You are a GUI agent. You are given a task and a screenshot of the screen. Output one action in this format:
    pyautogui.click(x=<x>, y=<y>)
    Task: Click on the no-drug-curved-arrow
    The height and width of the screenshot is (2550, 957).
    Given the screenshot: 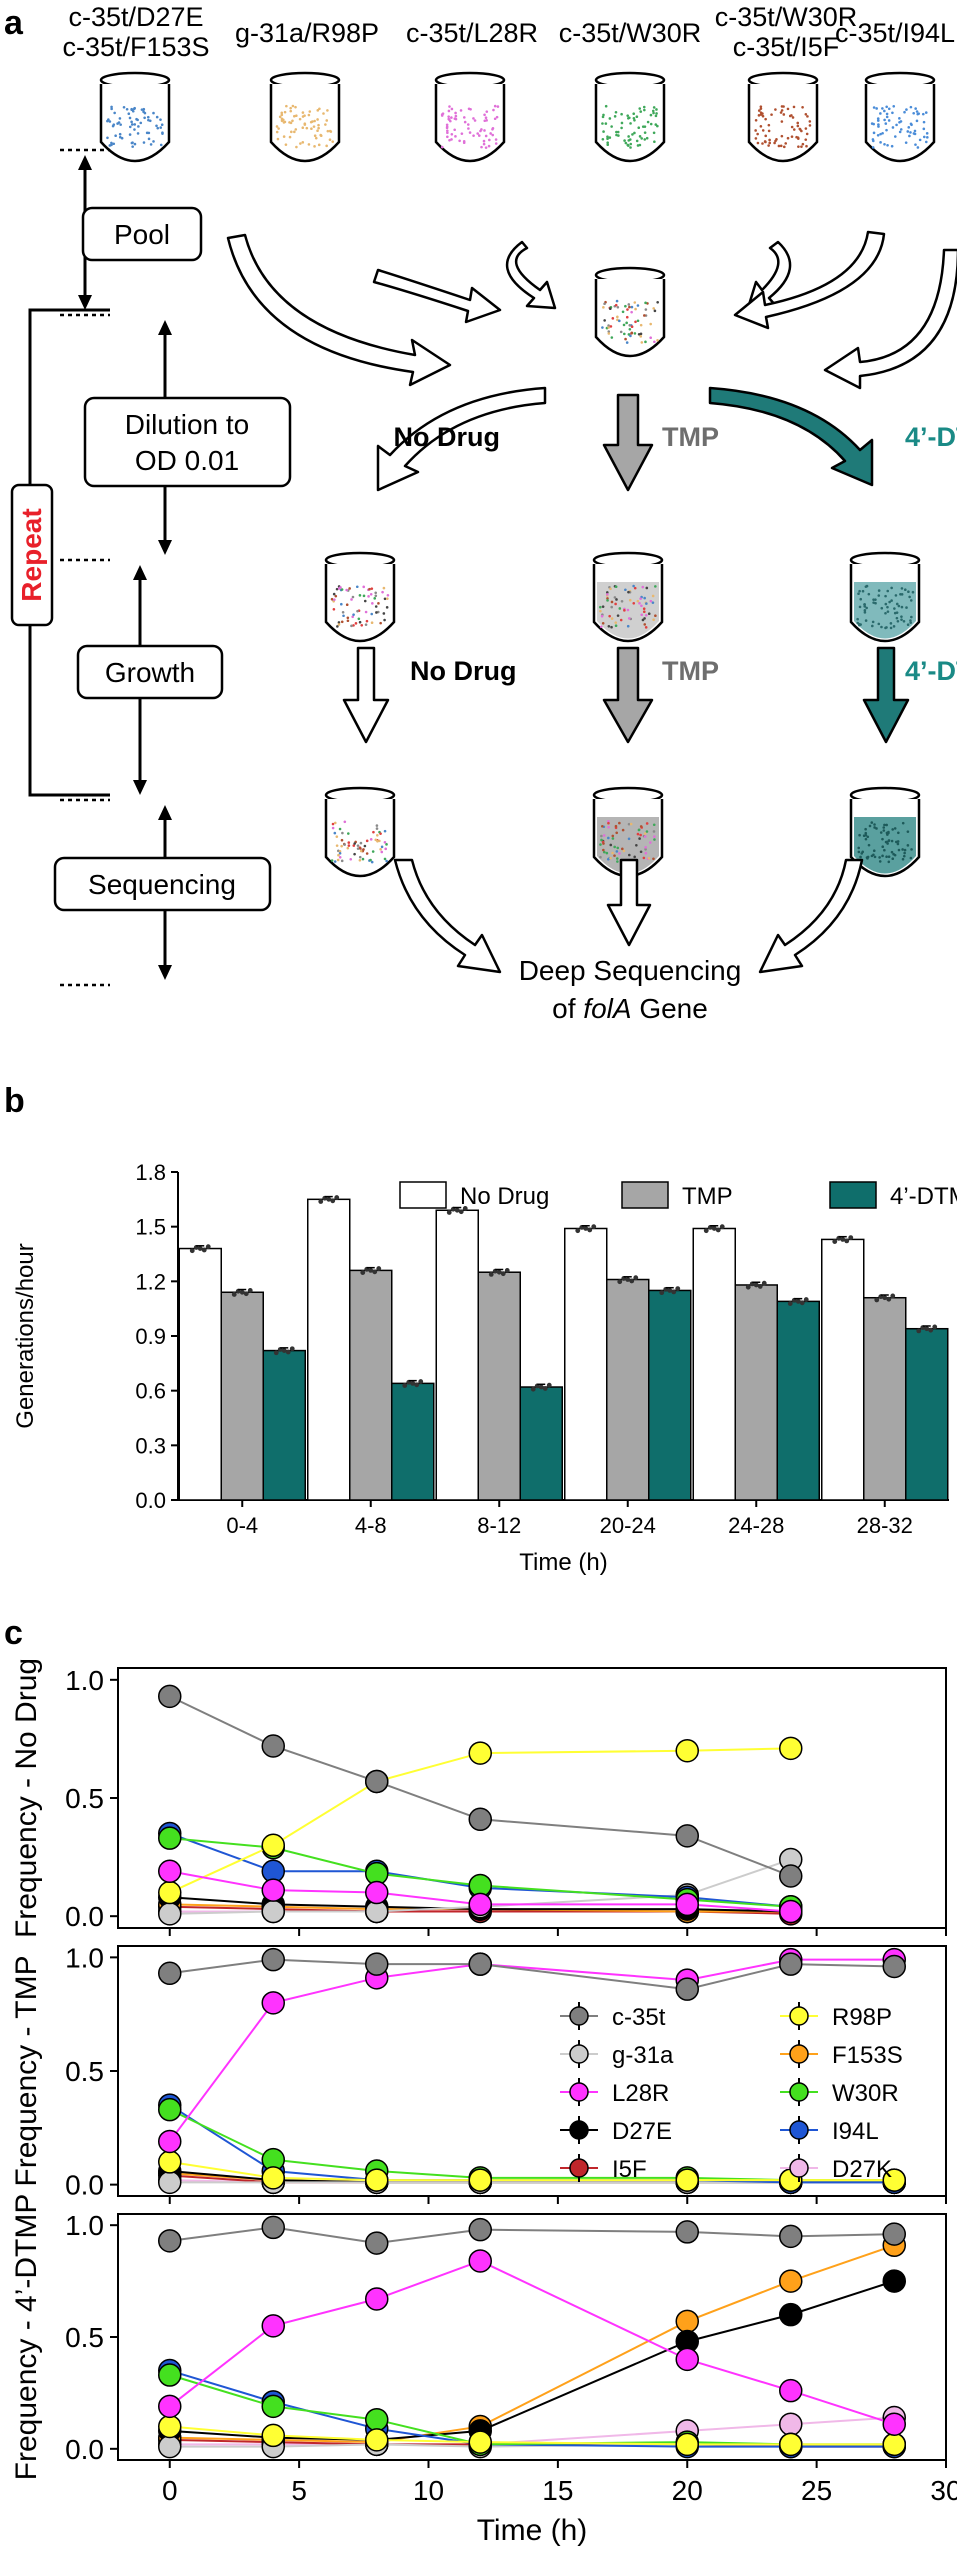 What is the action you would take?
    pyautogui.click(x=461, y=439)
    